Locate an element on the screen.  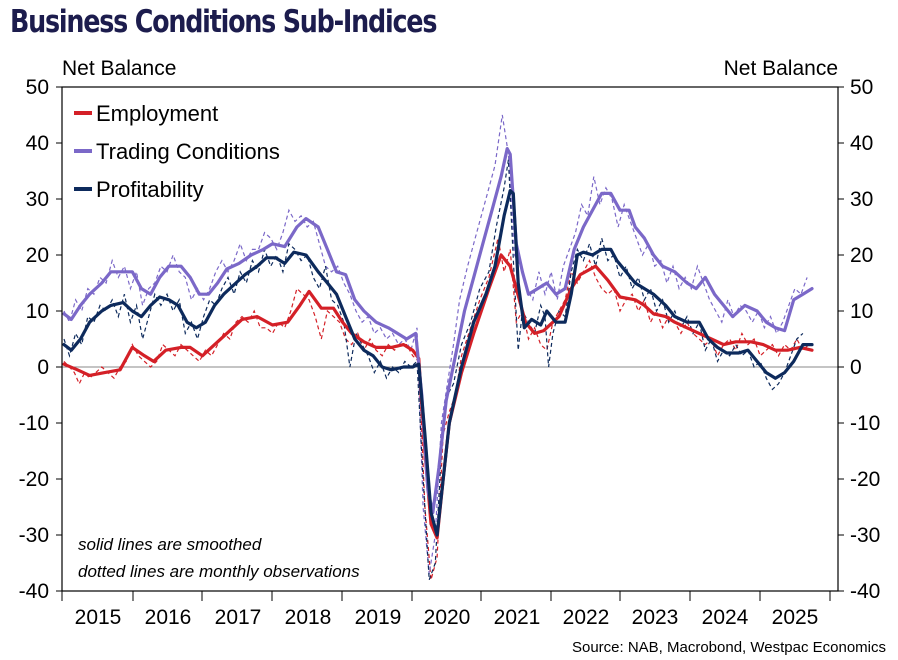
y-tick-right: -30 is located at coordinates (865, 535).